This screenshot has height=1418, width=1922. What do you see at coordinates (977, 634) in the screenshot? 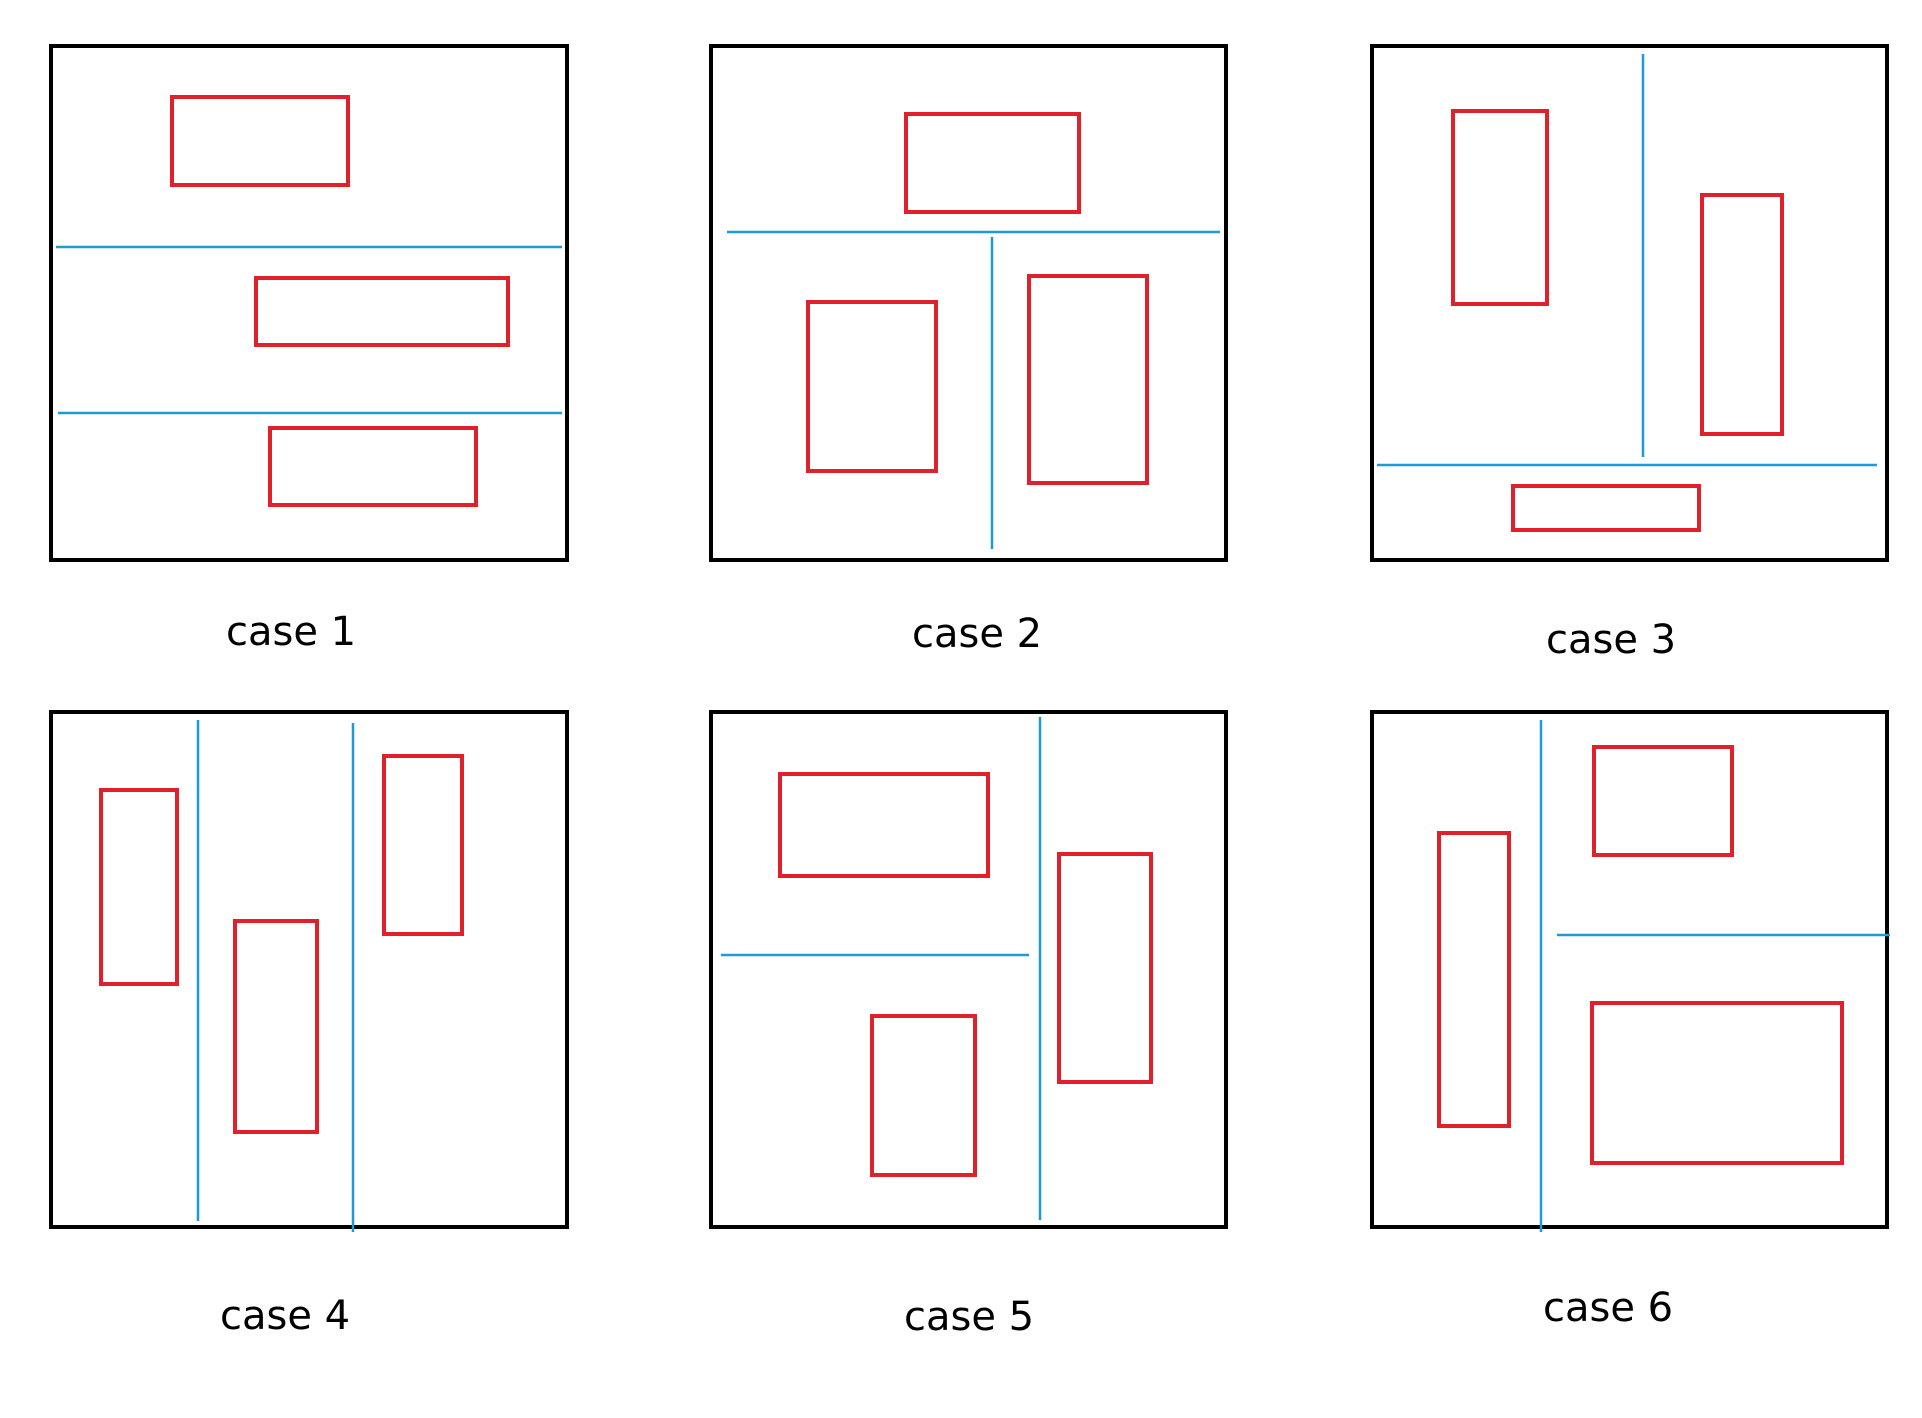
I see `case-label-2: case 2` at bounding box center [977, 634].